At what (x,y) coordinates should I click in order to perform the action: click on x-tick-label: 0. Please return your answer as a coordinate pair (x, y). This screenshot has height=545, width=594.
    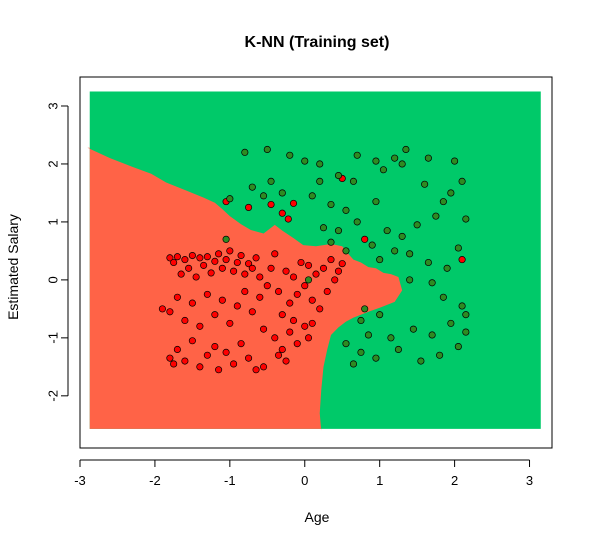
    Looking at the image, I should click on (304, 480).